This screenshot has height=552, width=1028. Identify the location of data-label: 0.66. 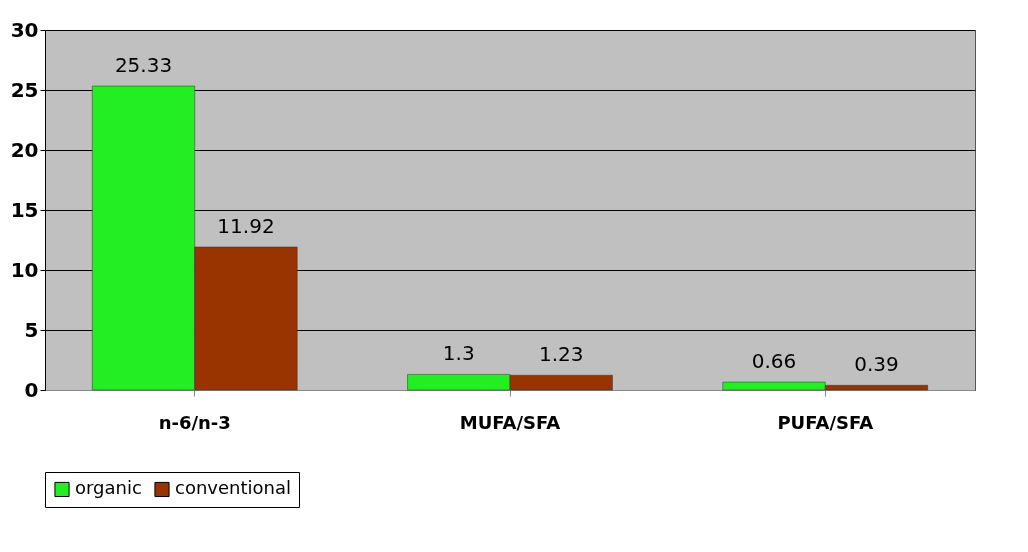
(774, 361).